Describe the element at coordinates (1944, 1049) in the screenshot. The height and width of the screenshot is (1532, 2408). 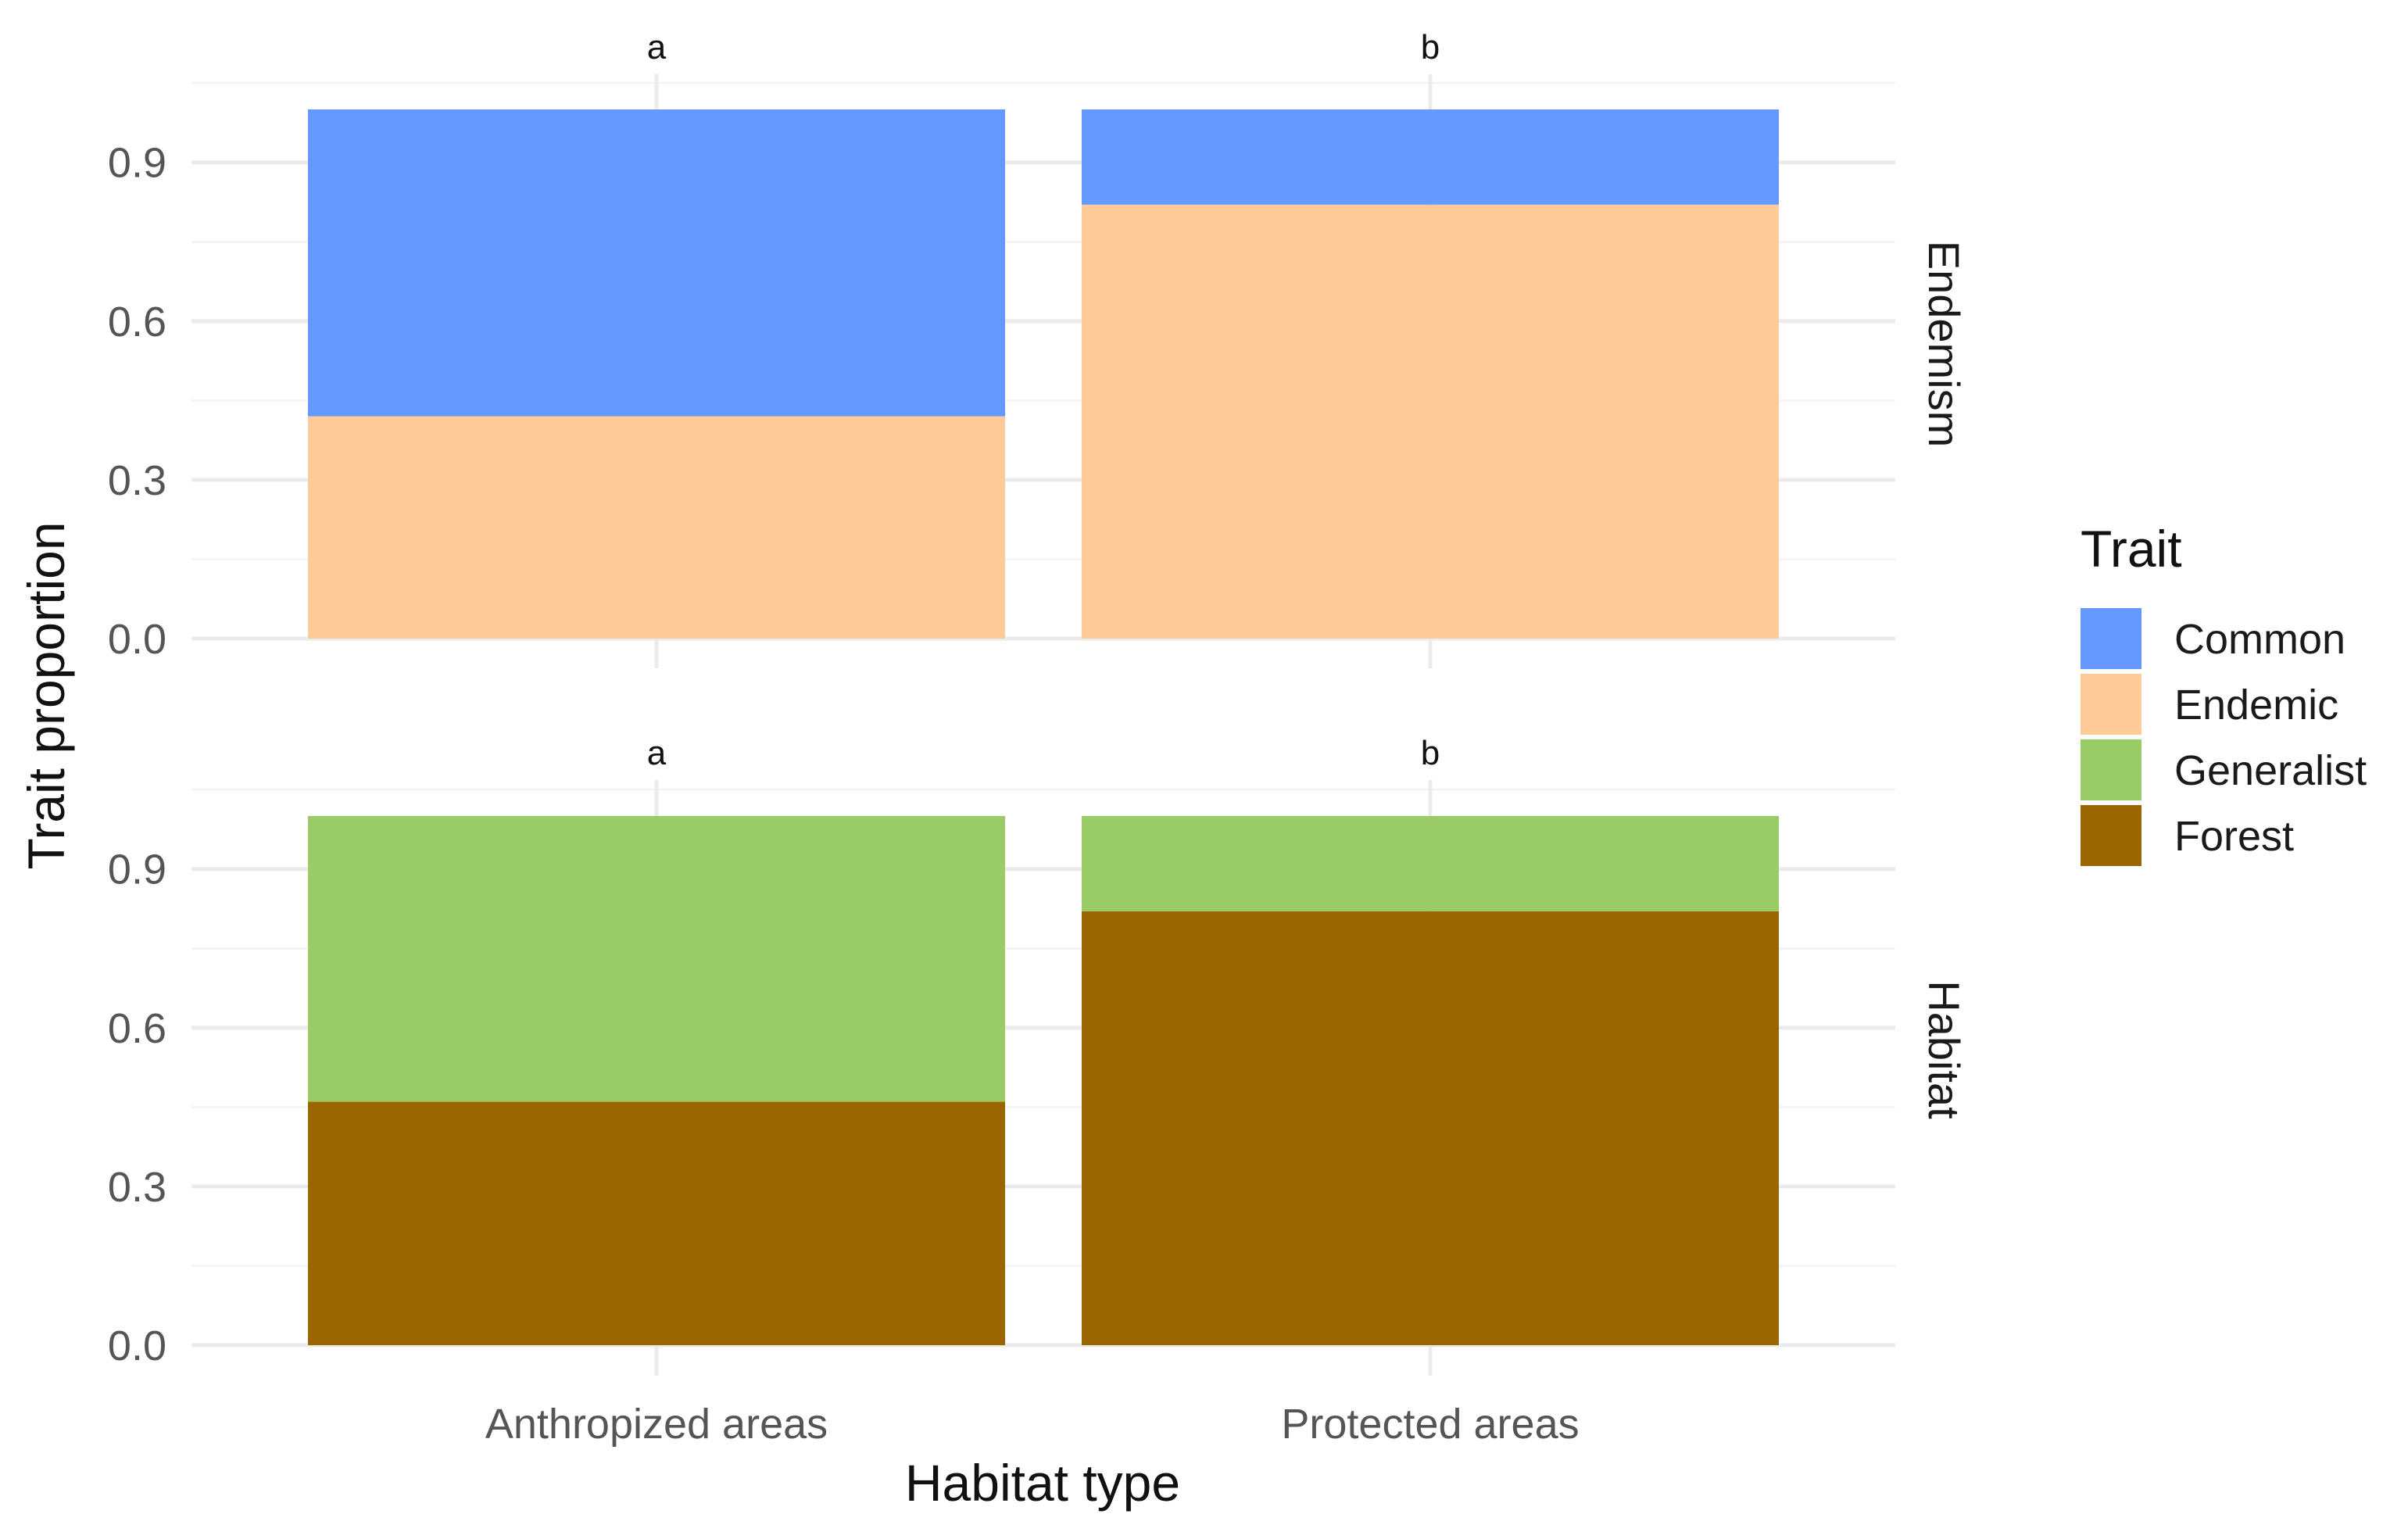
I see `facet-strip-label: Habitat` at that location.